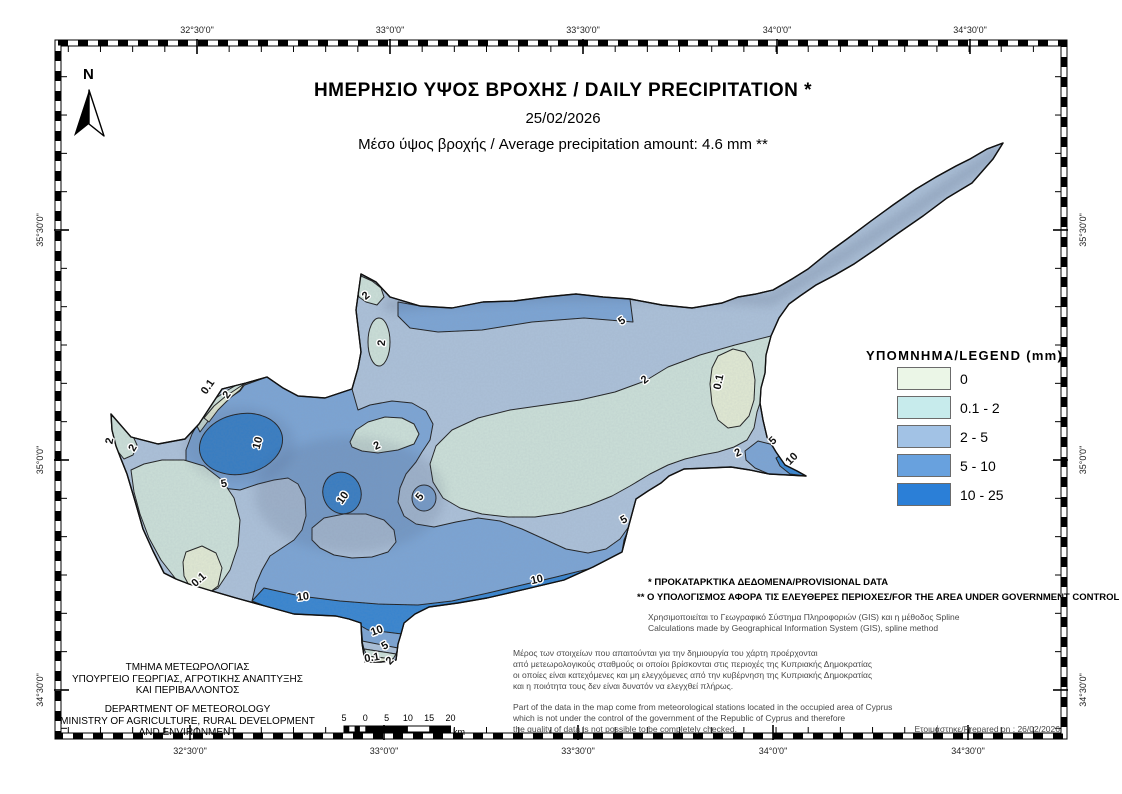  Describe the element at coordinates (777, 30) in the screenshot. I see `graticule-label-top: 34°0'0"` at that location.